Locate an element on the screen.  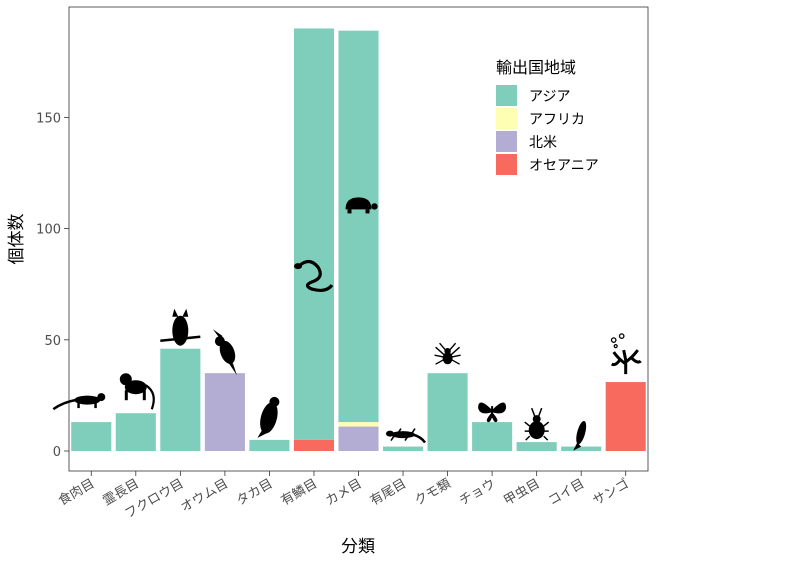
x-tick-label: タカ目 is located at coordinates (254, 492).